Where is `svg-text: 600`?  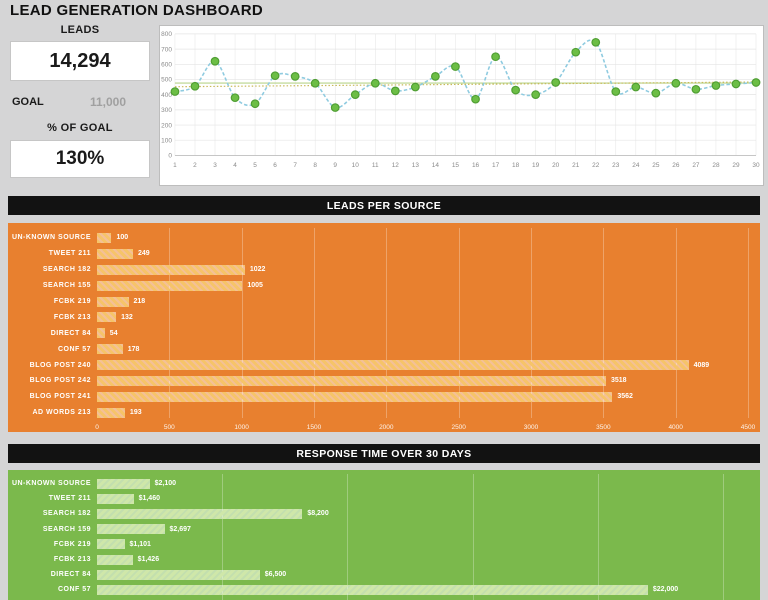
svg-text: 600 is located at coordinates (166, 65).